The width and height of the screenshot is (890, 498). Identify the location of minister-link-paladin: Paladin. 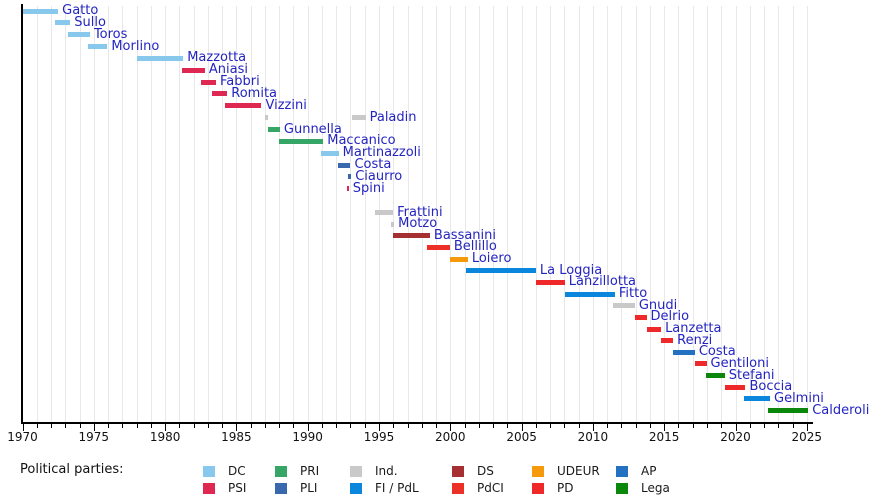
(393, 117).